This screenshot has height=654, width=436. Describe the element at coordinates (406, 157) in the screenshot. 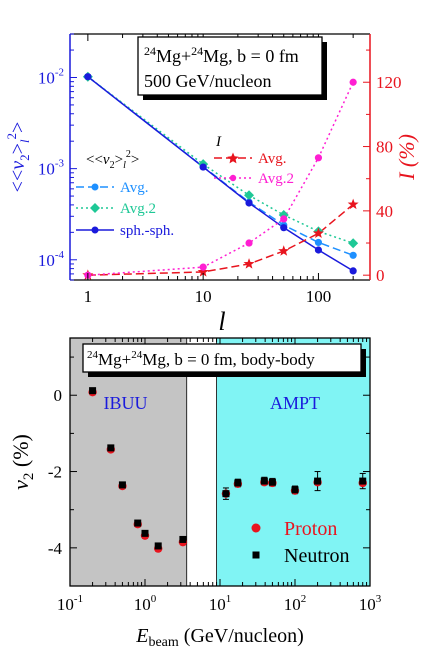

I see `top-right-axis-title: I (%)` at that location.